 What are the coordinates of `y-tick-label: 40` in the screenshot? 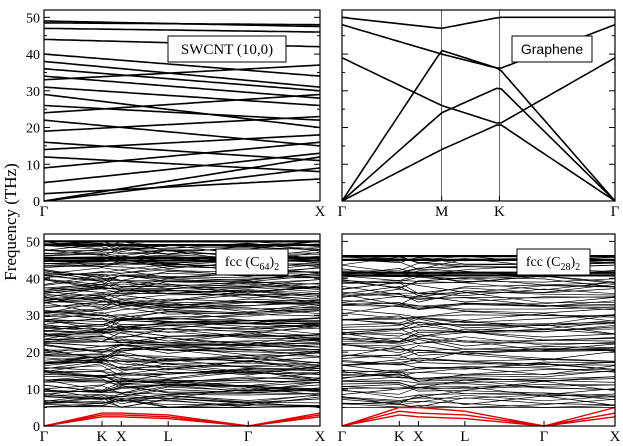 It's located at (33, 55).